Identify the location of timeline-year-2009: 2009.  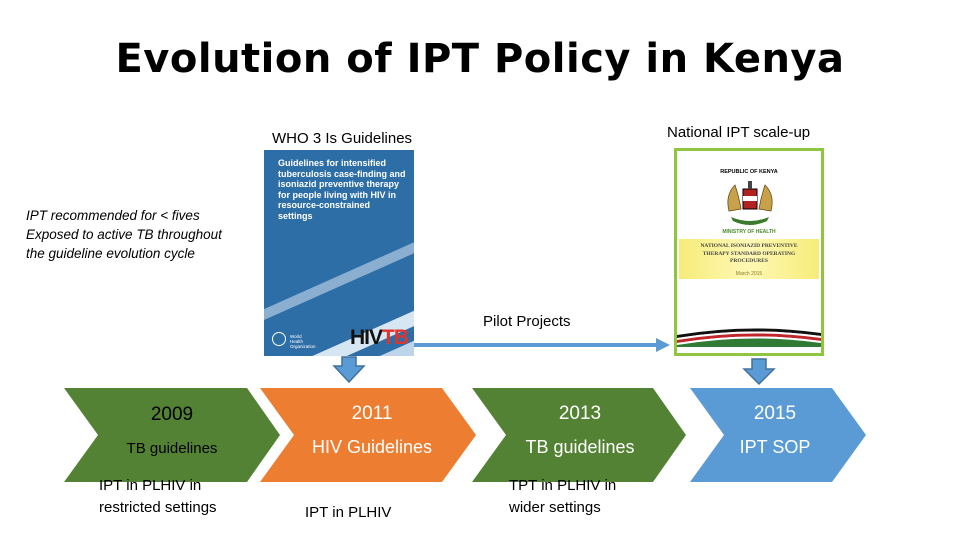
(172, 414).